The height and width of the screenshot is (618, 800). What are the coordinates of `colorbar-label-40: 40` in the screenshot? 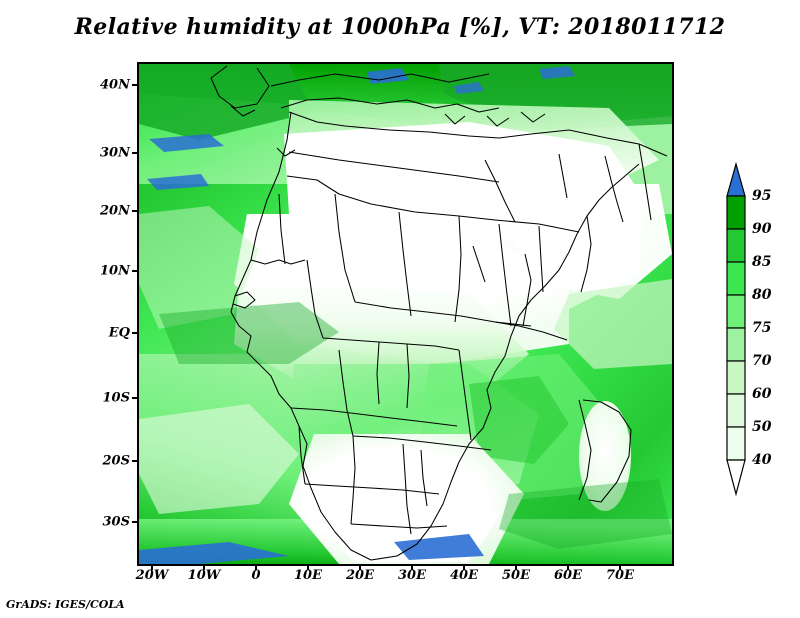 It's located at (762, 460).